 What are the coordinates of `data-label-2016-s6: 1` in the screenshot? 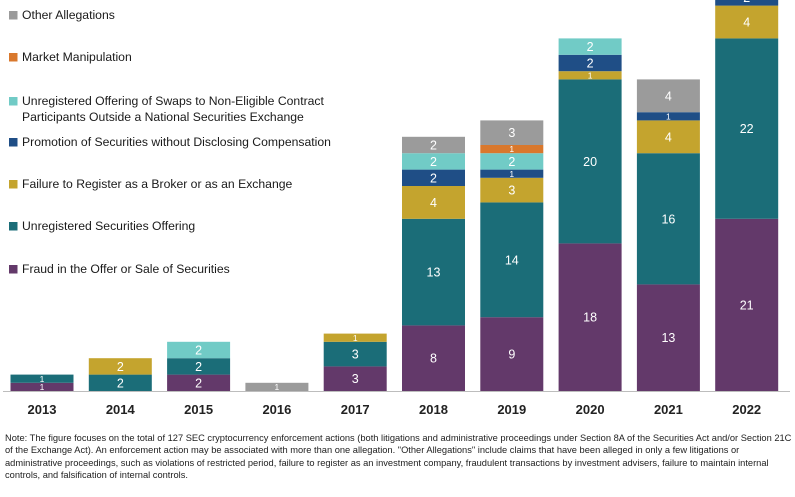 It's located at (277, 387).